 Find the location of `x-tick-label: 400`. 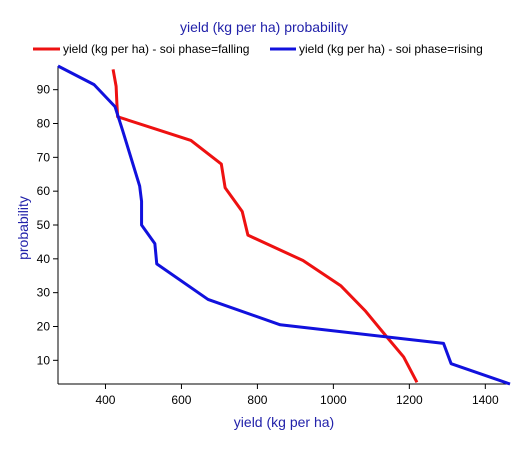

x-tick-label: 400 is located at coordinates (105, 400).